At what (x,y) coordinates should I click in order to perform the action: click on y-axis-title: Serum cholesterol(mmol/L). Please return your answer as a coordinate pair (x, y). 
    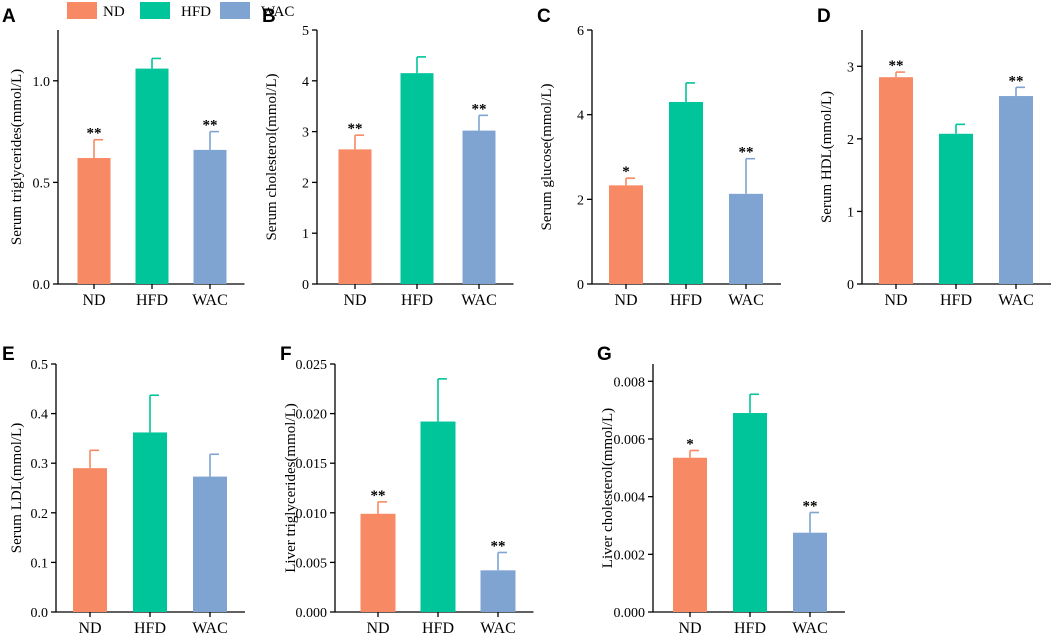
    Looking at the image, I should click on (272, 156).